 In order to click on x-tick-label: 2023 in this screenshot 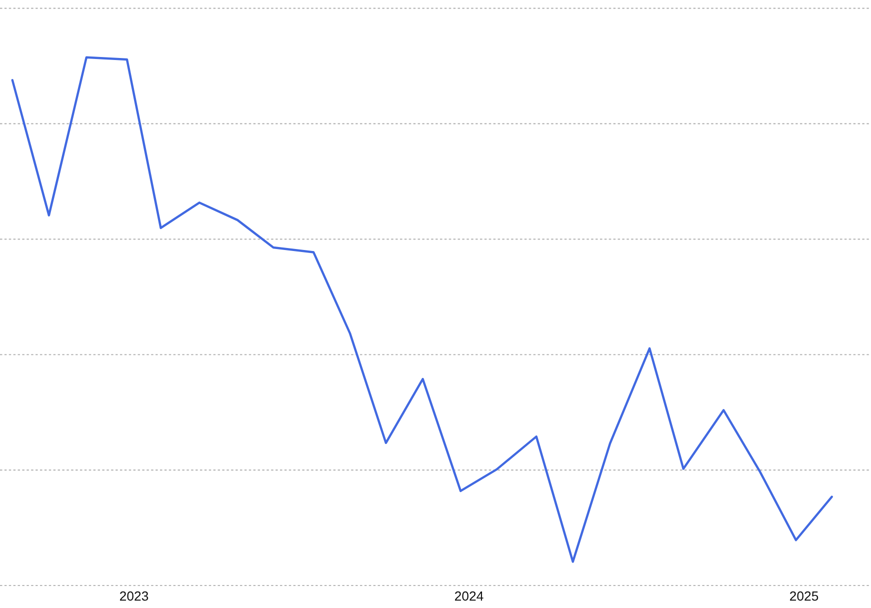, I will do `click(134, 596)`.